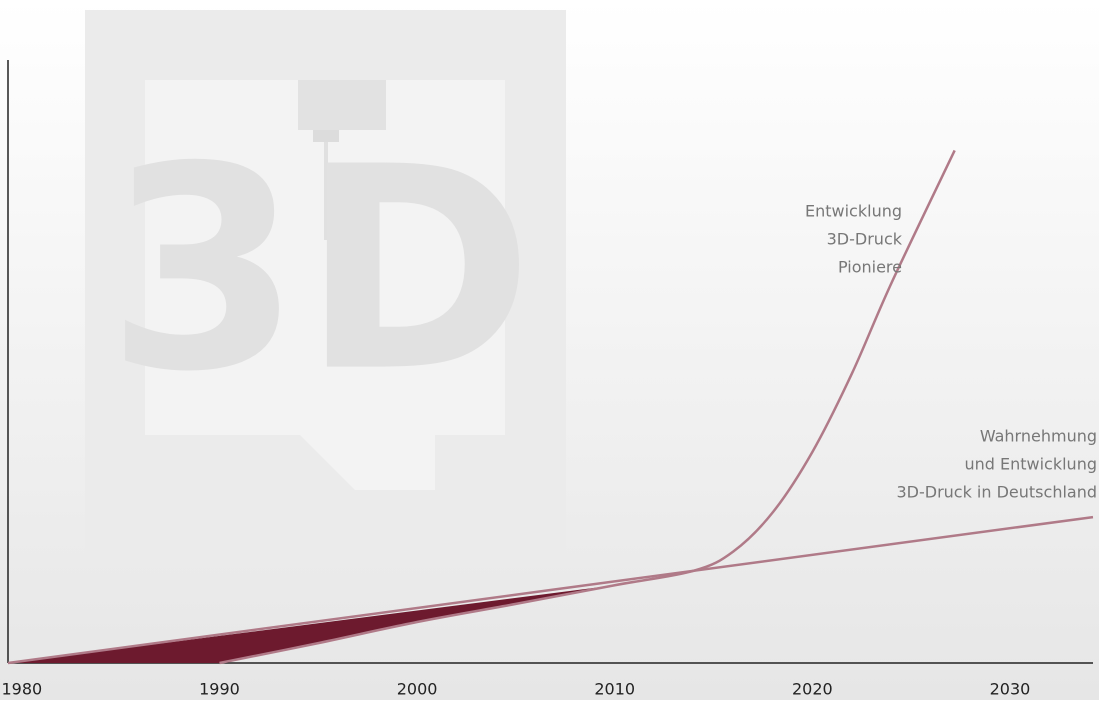 This screenshot has width=1099, height=704. Describe the element at coordinates (812, 689) in the screenshot. I see `x-tick-label: 2020` at that location.